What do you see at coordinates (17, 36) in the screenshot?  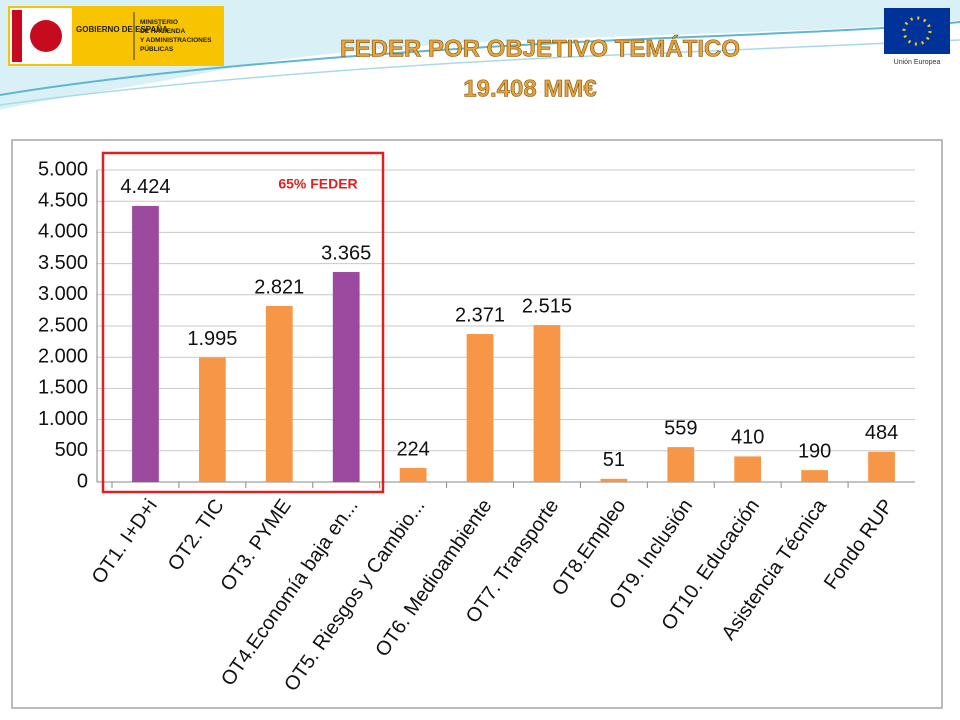 I see `flag` at bounding box center [17, 36].